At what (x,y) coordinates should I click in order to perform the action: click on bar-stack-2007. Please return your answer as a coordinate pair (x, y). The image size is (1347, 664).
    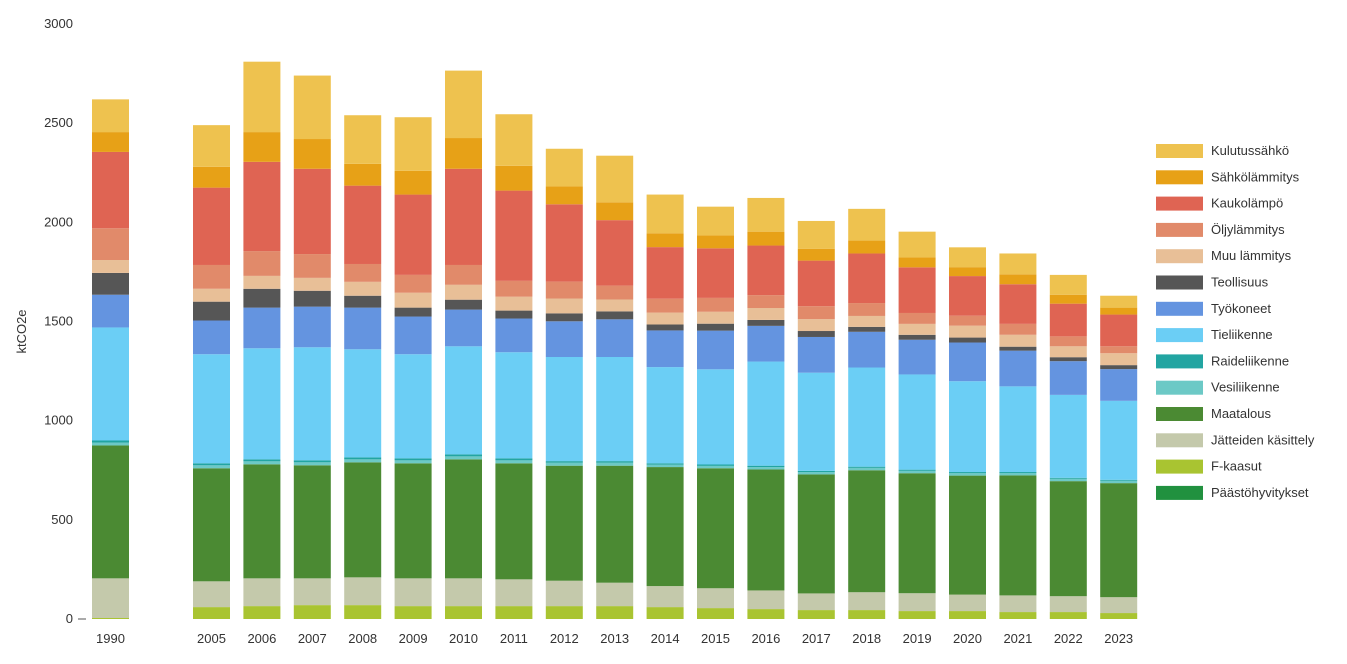
    Looking at the image, I should click on (312, 347).